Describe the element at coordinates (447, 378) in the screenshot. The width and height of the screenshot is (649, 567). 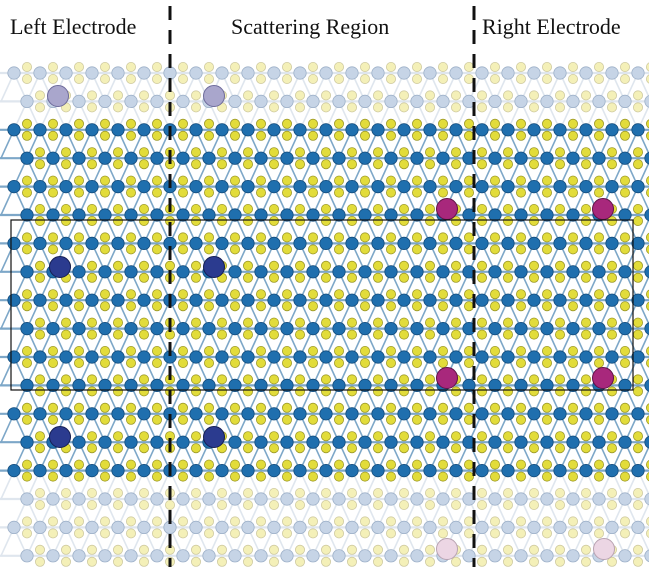
I see `dopant-atom` at that location.